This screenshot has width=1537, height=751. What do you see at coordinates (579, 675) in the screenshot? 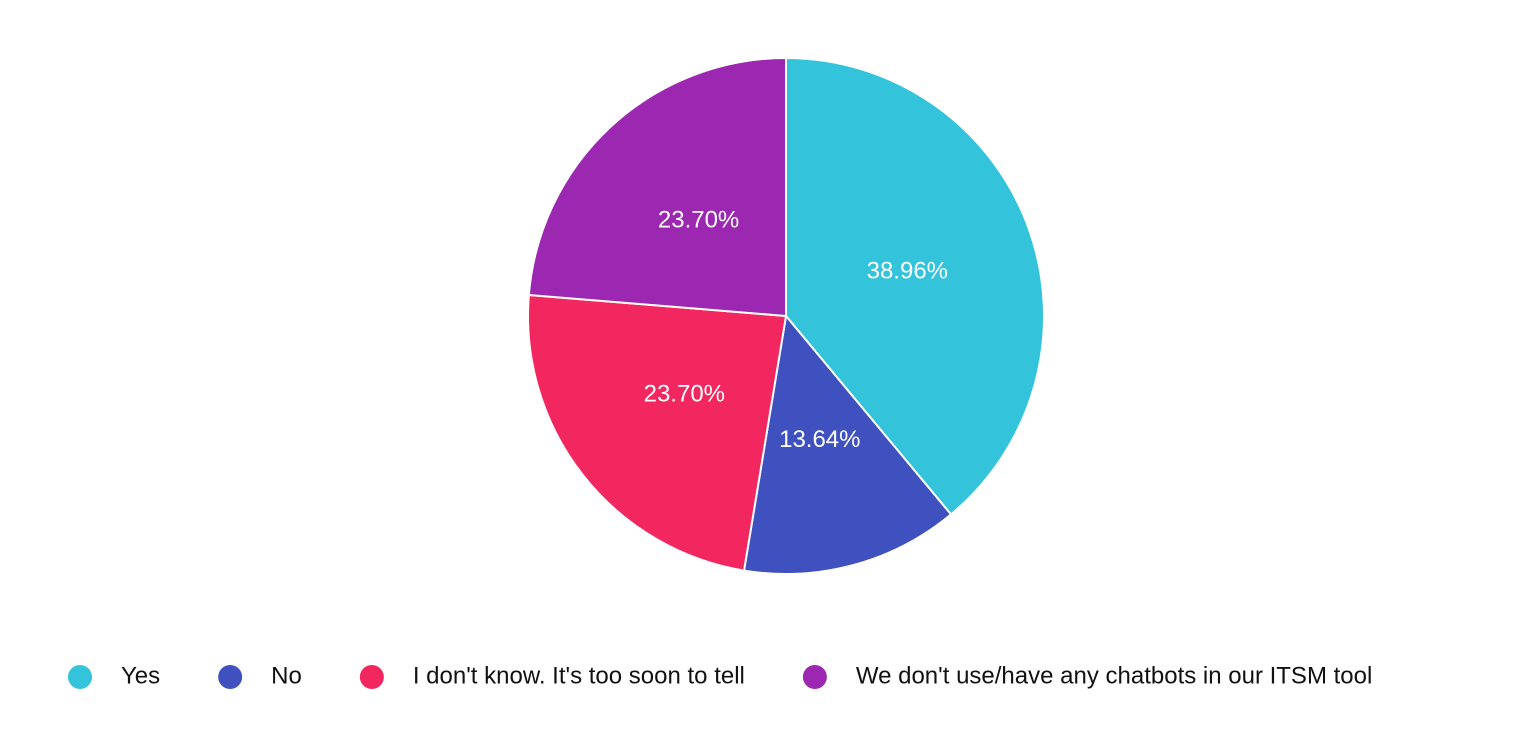
I see `legend-label: I don't know. It's too soon to tell` at bounding box center [579, 675].